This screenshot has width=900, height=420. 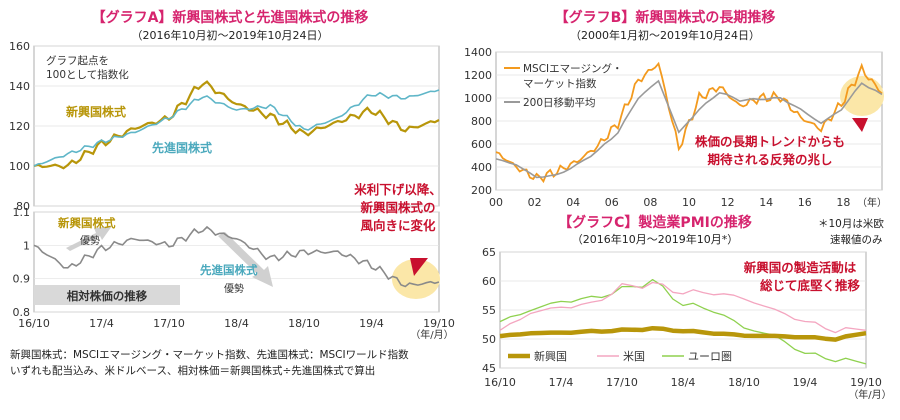 I want to click on chart-a-xticks: 16/10 17/4 17/10 18/4 18/10 19/4 19/10, so click(x=236, y=323).